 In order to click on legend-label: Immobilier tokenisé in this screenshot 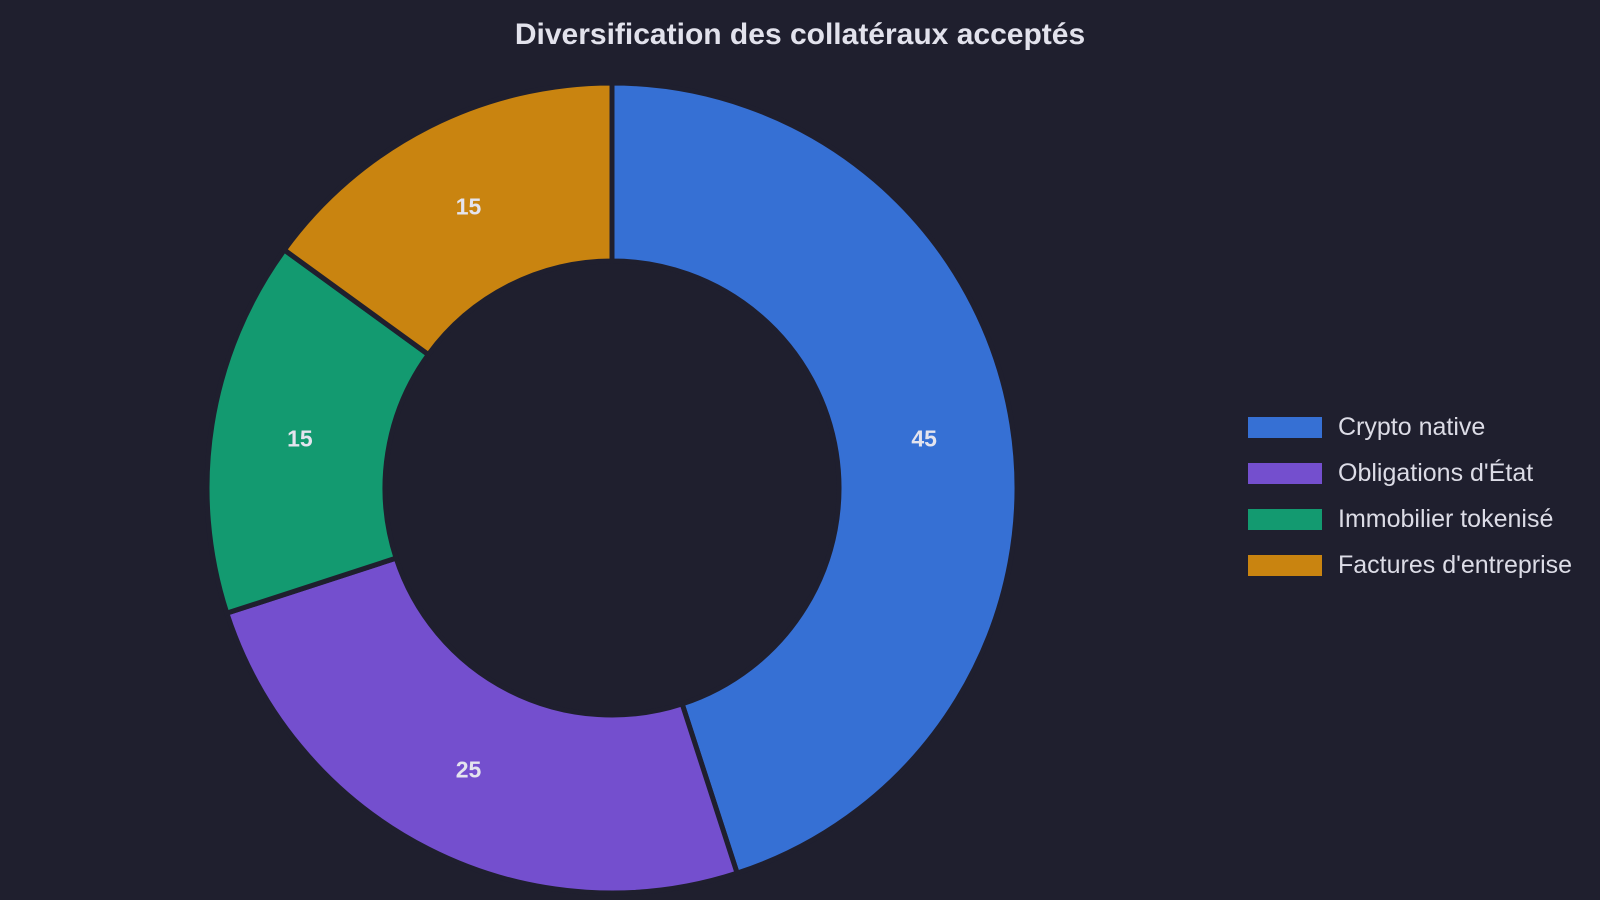, I will do `click(1446, 518)`.